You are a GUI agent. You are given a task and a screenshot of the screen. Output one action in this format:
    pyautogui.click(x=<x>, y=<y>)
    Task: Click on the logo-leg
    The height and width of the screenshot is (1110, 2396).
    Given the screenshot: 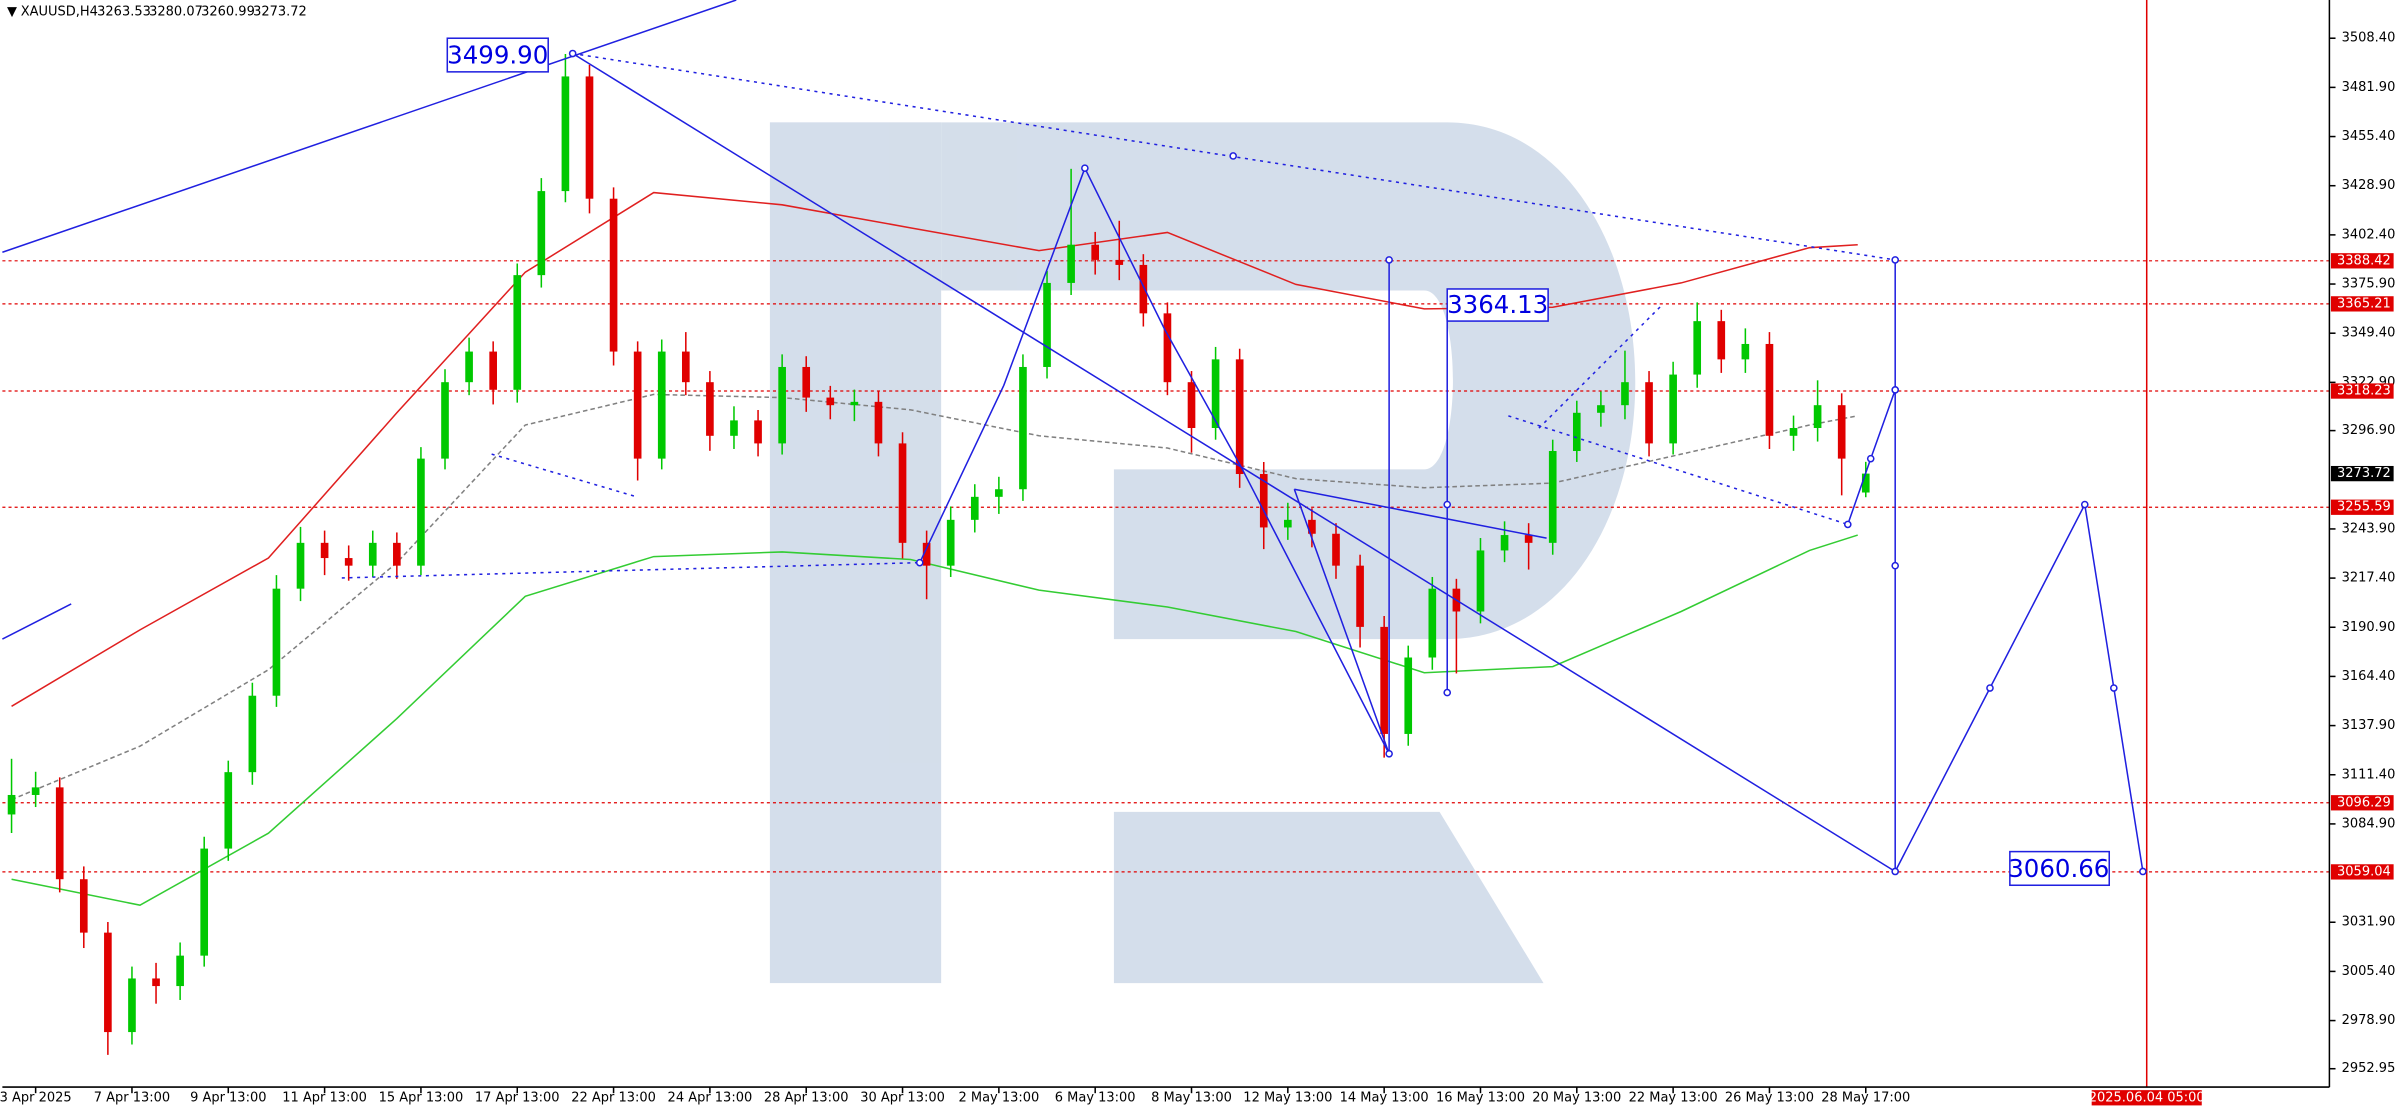 What is the action you would take?
    pyautogui.click(x=1328, y=897)
    